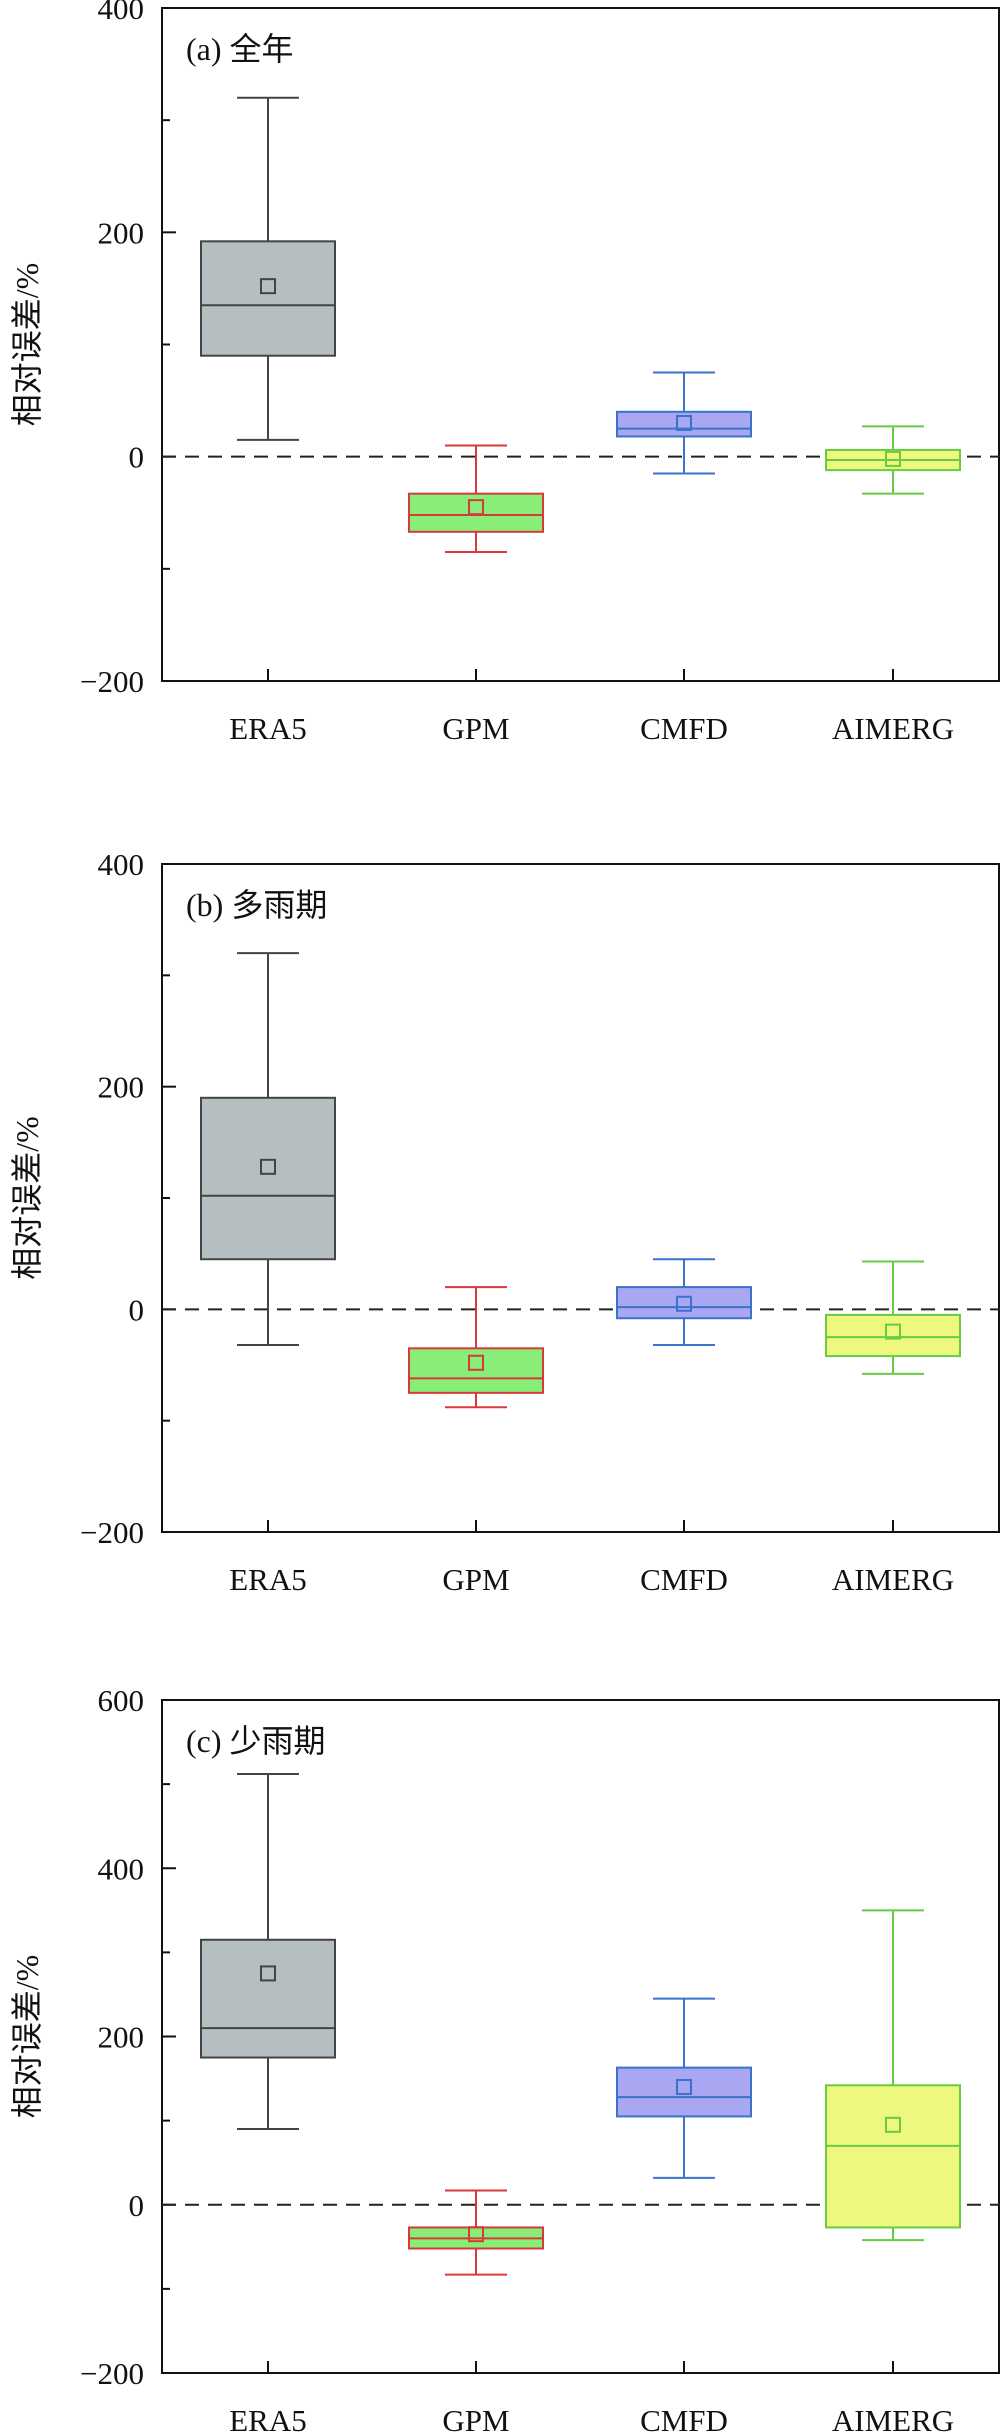 Image resolution: width=1000 pixels, height=2435 pixels. I want to click on panel-label: (c) 少雨期, so click(256, 1741).